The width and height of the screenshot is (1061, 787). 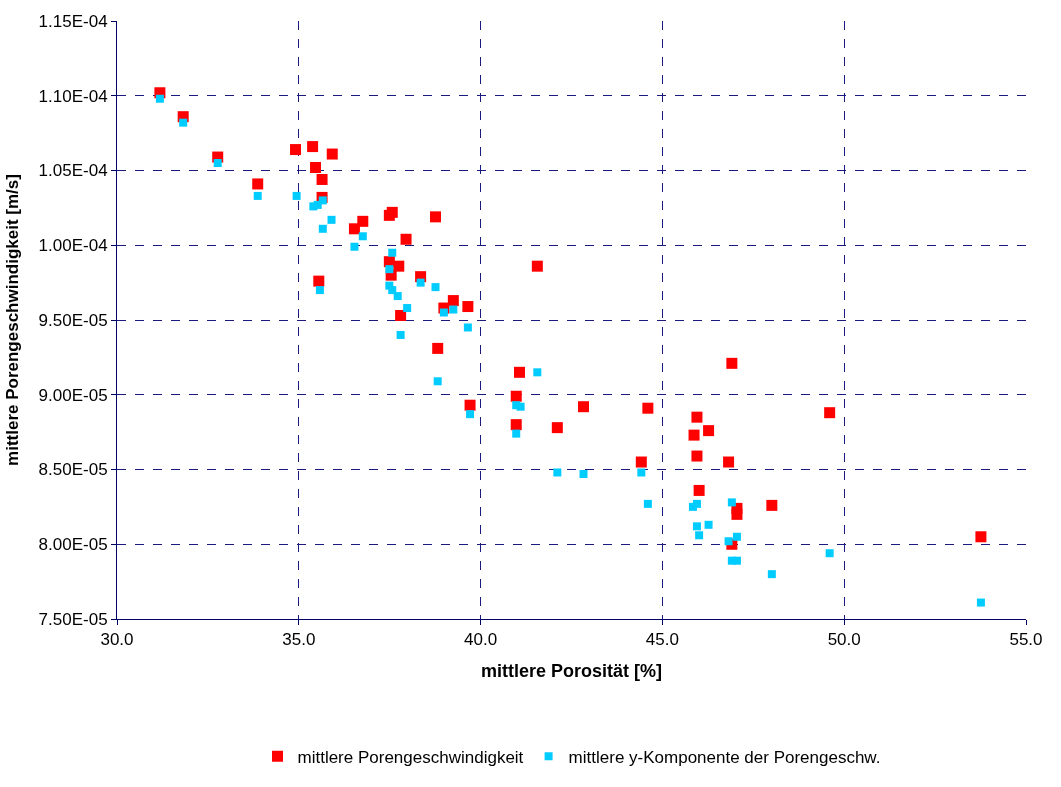 What do you see at coordinates (117, 640) in the screenshot?
I see `x-tick-label: 30.0` at bounding box center [117, 640].